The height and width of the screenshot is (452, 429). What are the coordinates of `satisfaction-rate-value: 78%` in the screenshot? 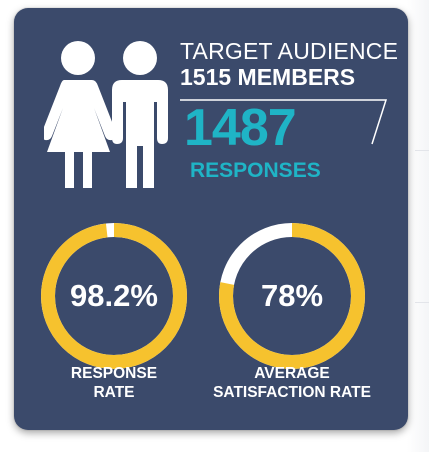 It's located at (292, 295).